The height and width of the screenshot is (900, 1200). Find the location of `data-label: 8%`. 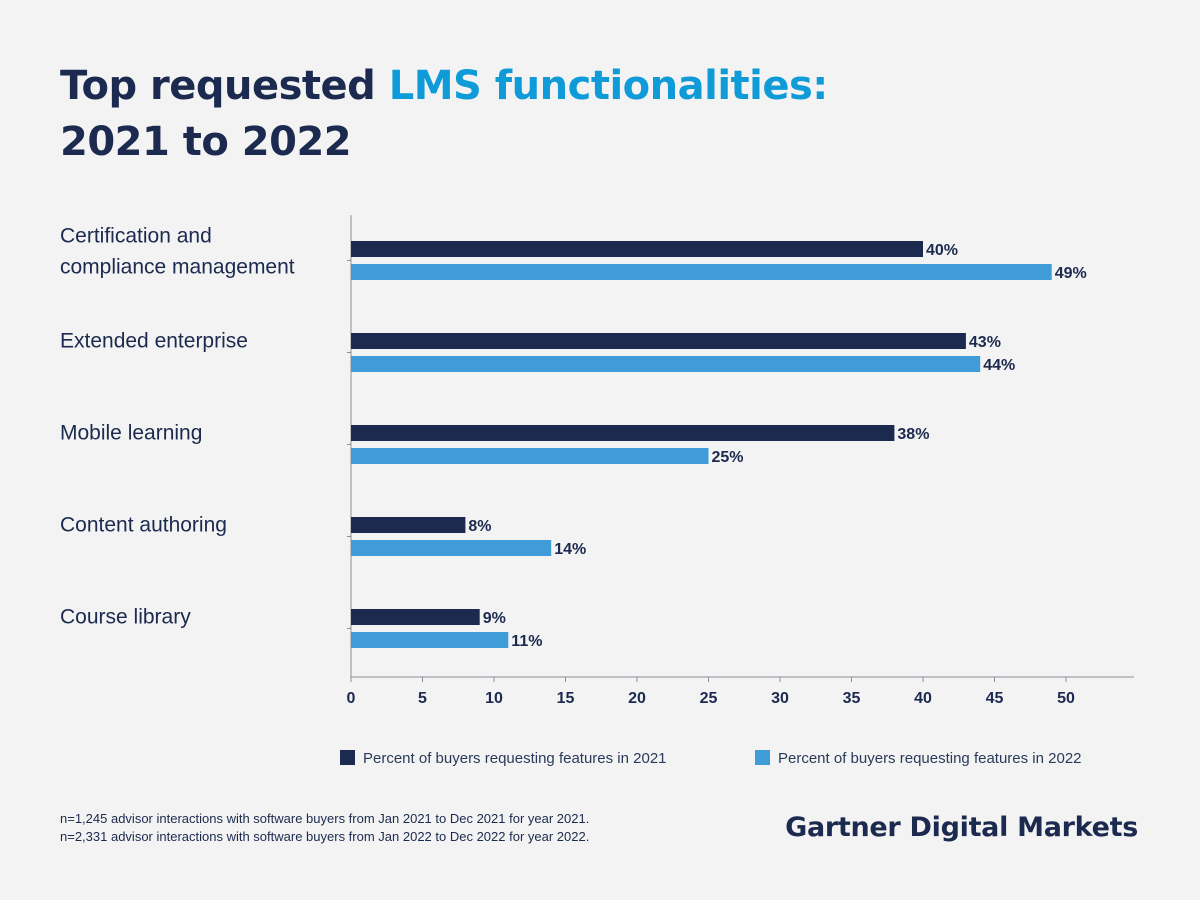

data-label: 8% is located at coordinates (479, 526).